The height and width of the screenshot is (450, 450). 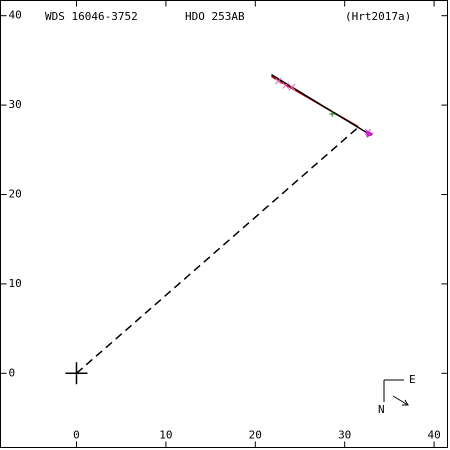 What do you see at coordinates (381, 409) in the screenshot?
I see `compass-north: N` at bounding box center [381, 409].